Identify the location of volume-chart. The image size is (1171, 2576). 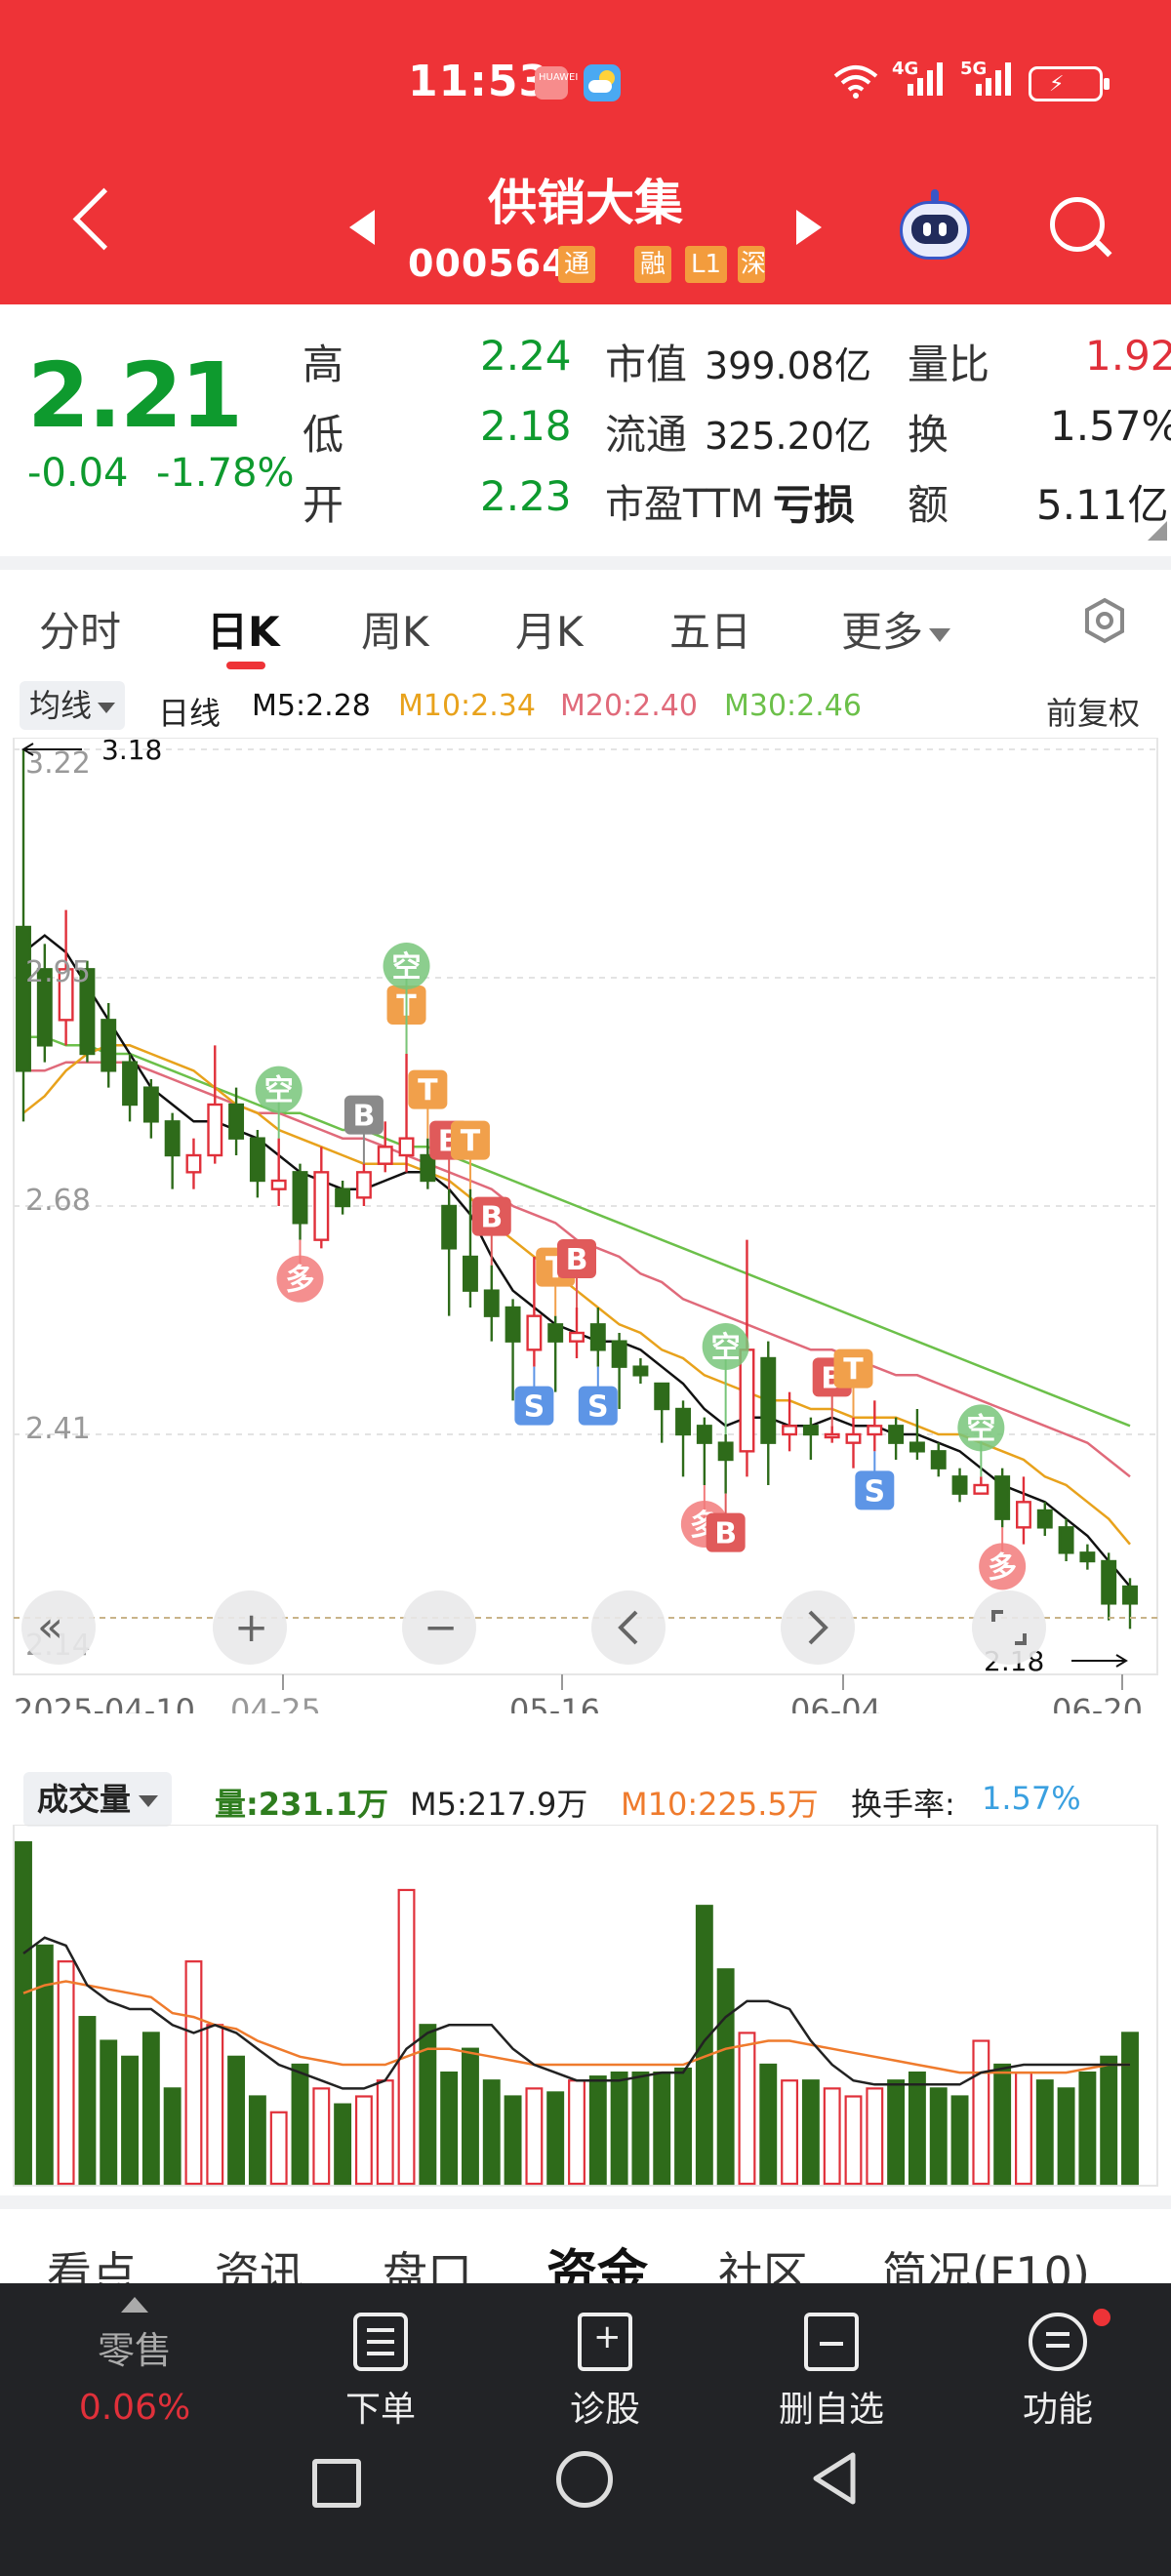
(585, 2009).